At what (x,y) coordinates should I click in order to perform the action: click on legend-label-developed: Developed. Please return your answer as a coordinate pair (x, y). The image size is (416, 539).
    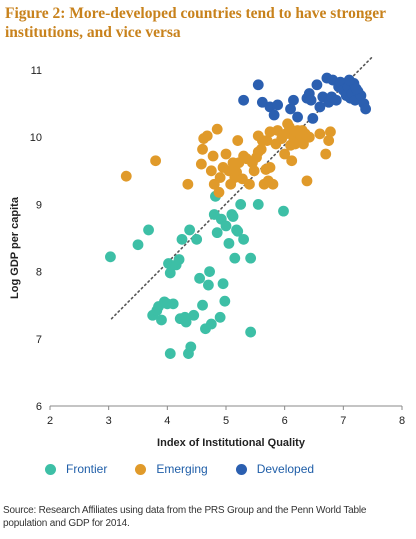
    Looking at the image, I should click on (285, 469).